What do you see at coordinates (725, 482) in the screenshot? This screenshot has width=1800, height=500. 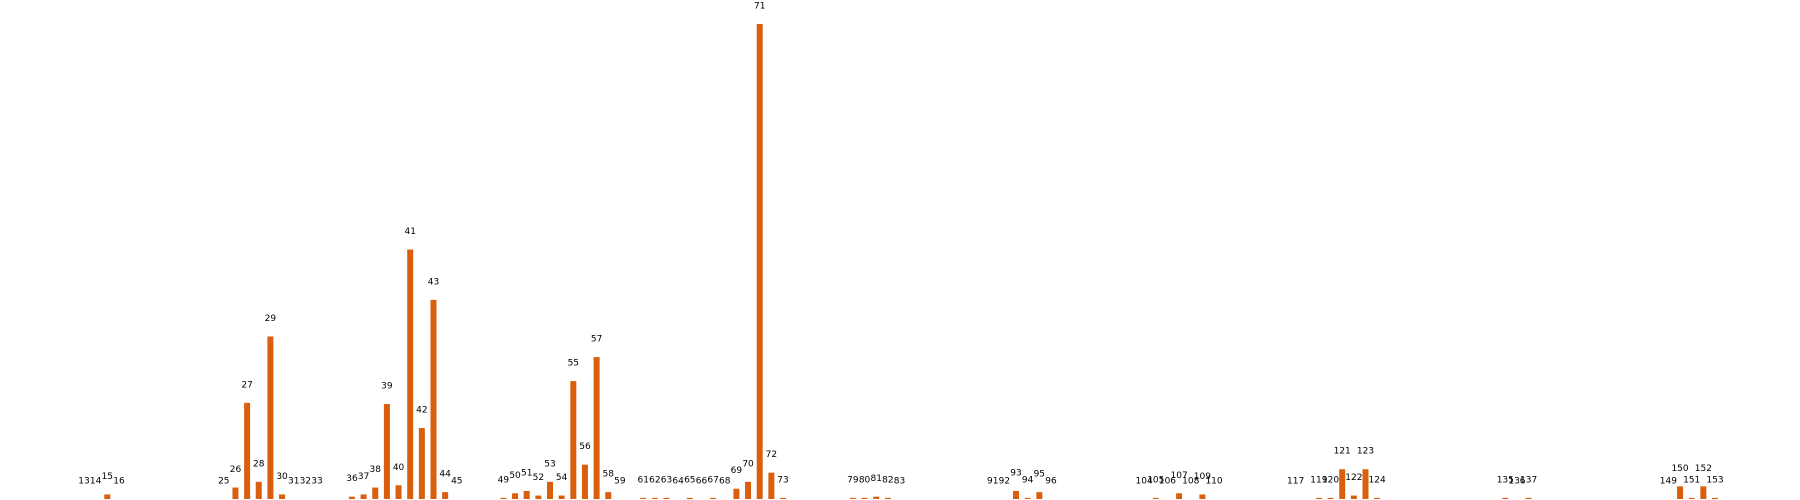 I see `bar-label: 68` at bounding box center [725, 482].